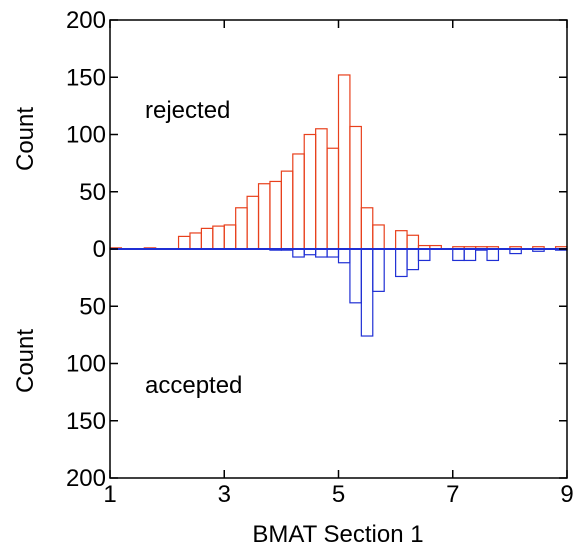 Image resolution: width=581 pixels, height=555 pixels. I want to click on accepted-bars, so click(418, 292).